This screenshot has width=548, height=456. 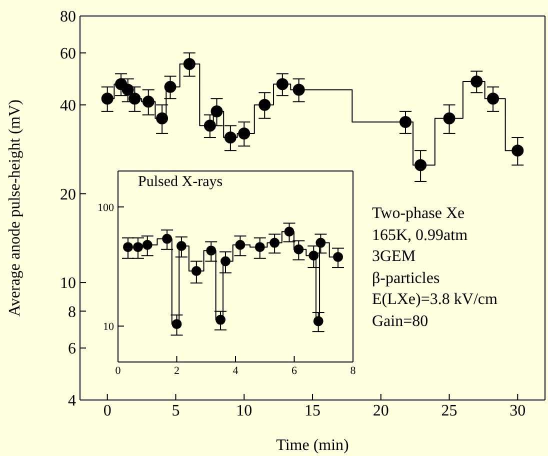 What do you see at coordinates (106, 208) in the screenshot?
I see `y-tick-label: 100` at bounding box center [106, 208].